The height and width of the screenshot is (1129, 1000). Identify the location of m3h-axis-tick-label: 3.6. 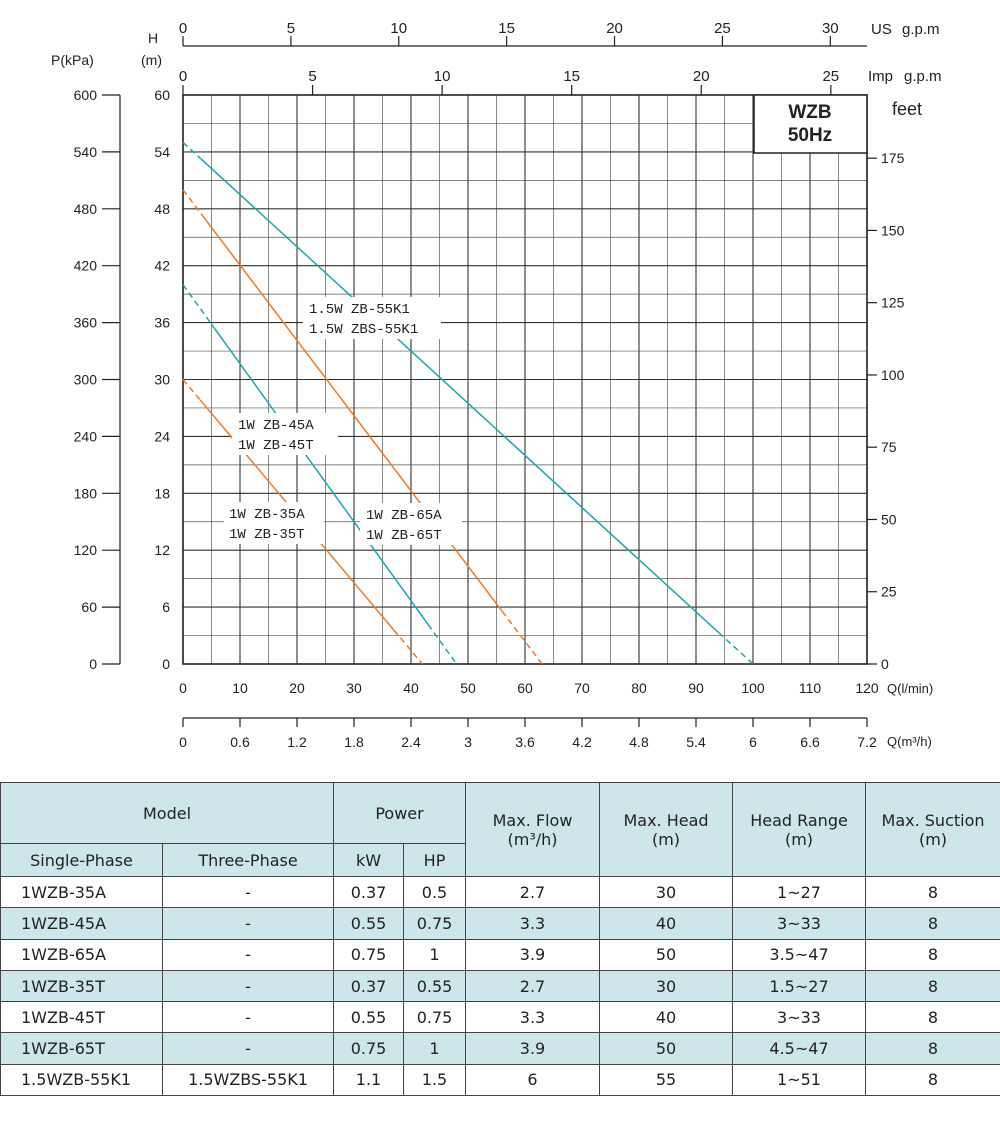
(525, 742).